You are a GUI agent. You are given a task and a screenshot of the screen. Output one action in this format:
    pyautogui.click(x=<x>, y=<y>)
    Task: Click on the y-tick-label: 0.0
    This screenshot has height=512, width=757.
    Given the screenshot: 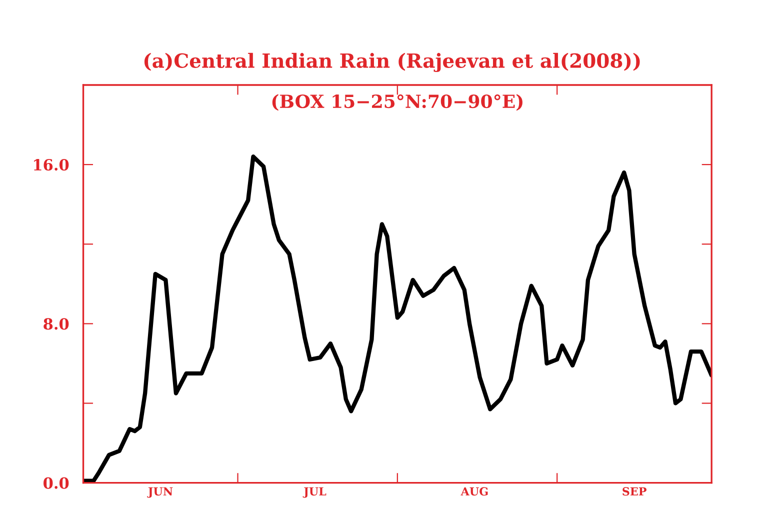 What is the action you would take?
    pyautogui.click(x=56, y=483)
    